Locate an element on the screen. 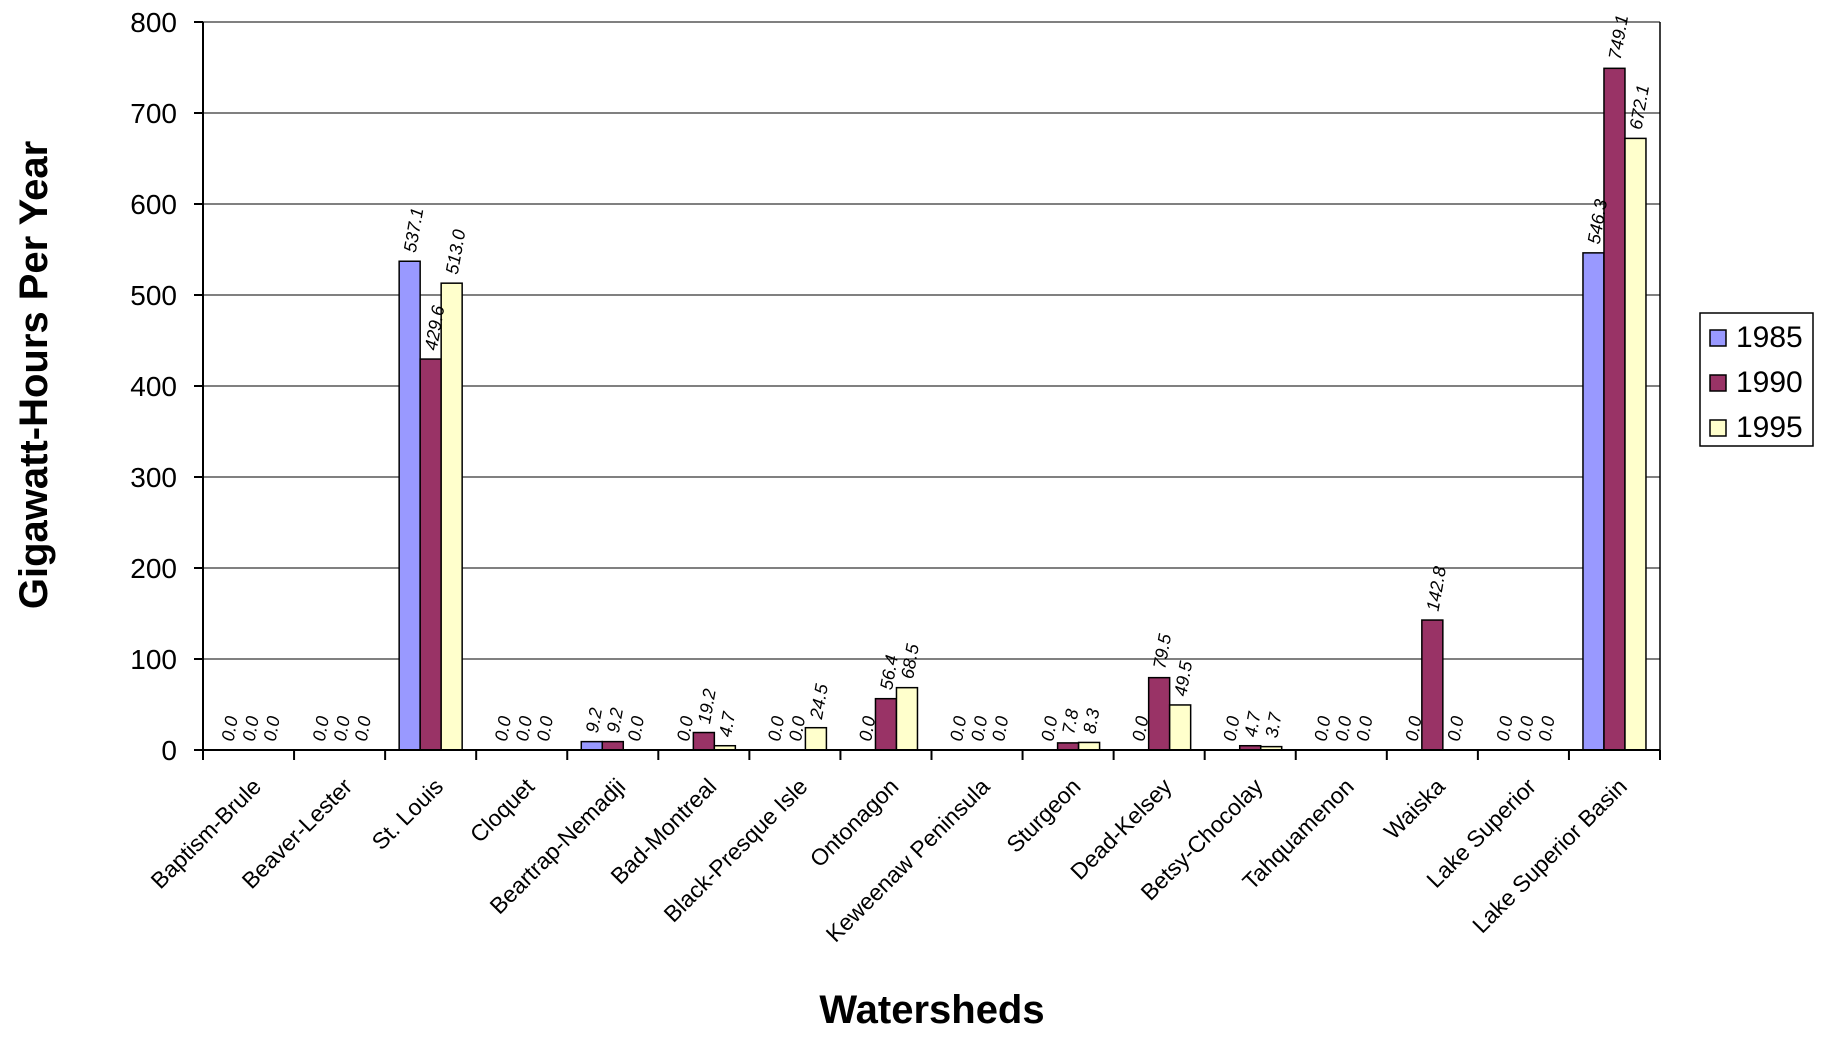  x-tick-label: Cloquet is located at coordinates (502, 810).